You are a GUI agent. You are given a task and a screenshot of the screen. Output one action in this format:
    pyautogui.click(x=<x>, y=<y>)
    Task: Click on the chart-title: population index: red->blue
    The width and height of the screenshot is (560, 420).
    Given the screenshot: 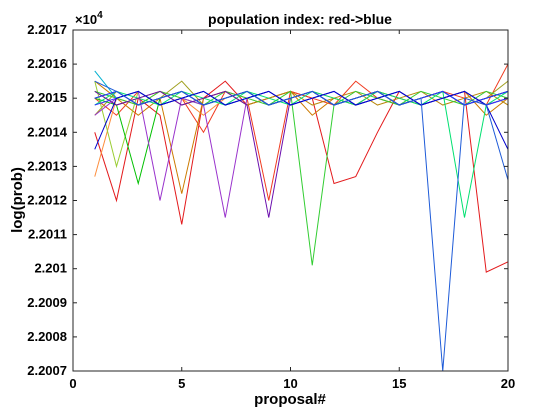 What is the action you would take?
    pyautogui.click(x=300, y=19)
    